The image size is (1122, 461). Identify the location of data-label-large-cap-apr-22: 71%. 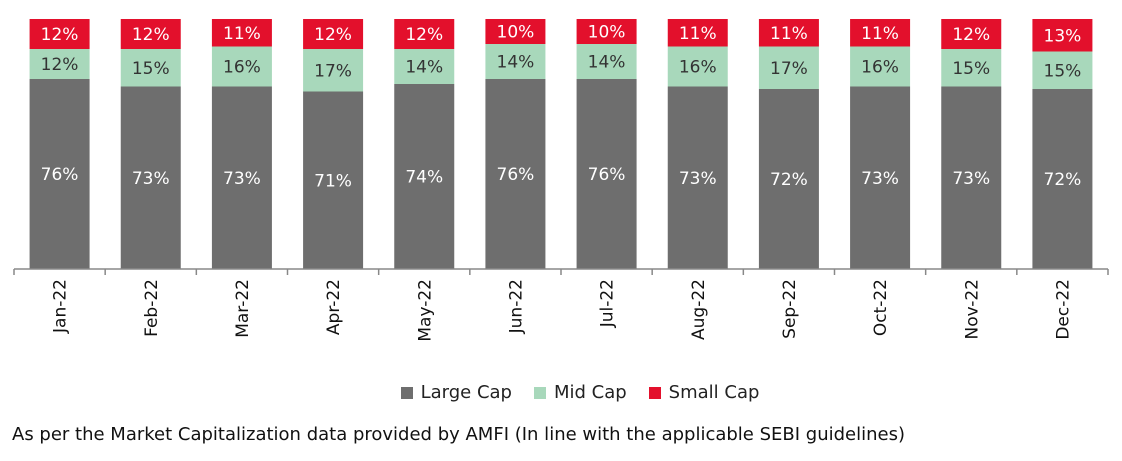
(333, 181).